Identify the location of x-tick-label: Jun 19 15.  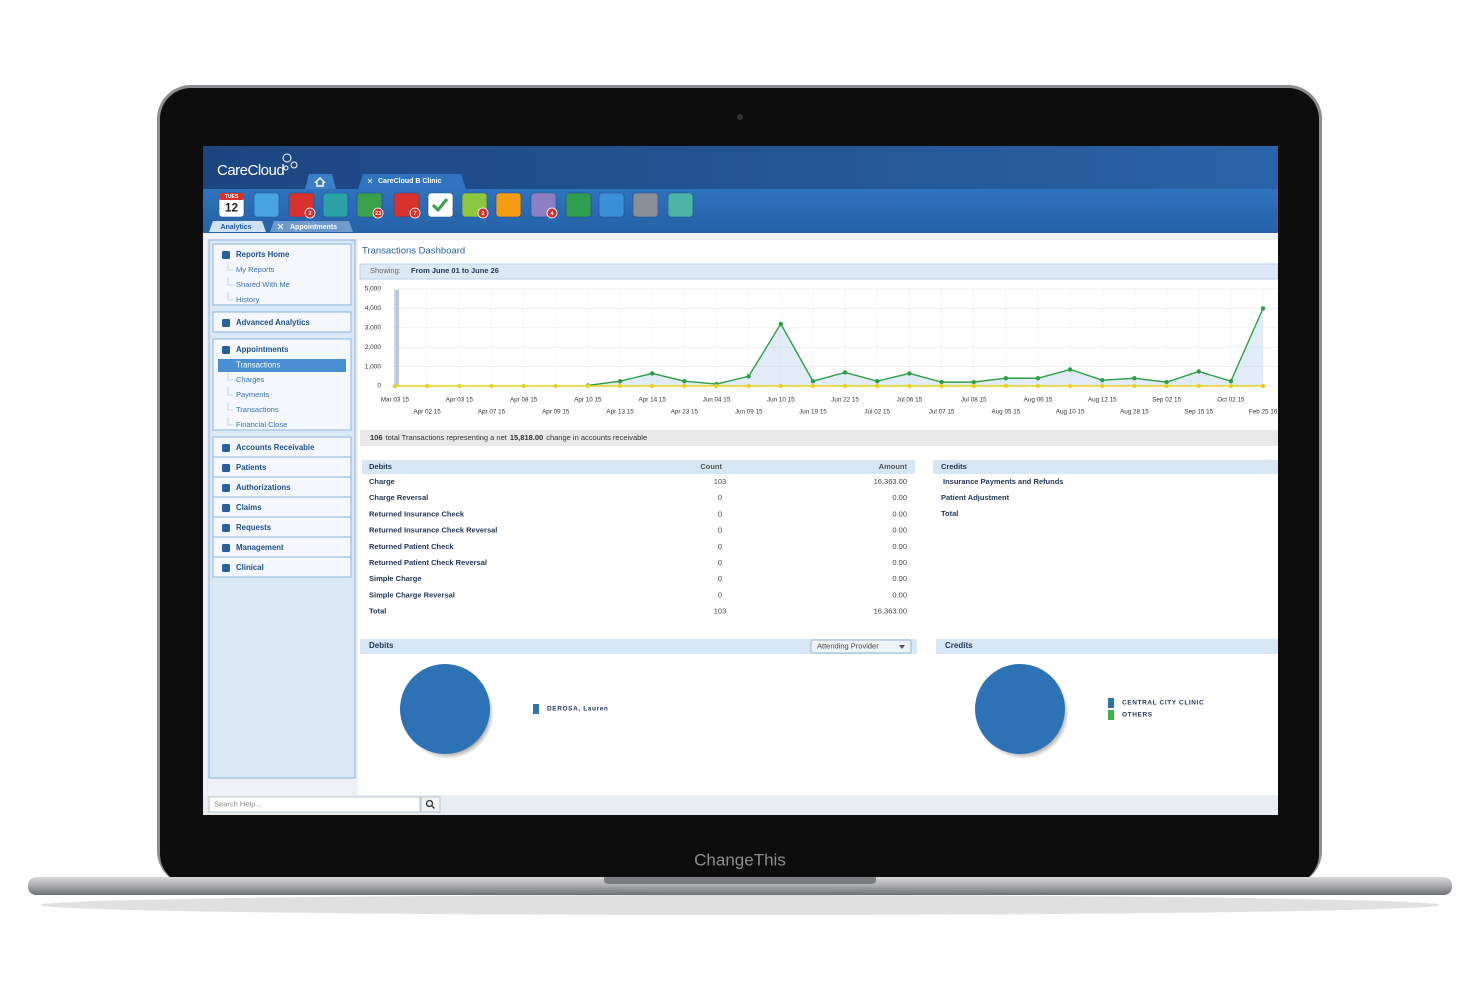
(813, 412).